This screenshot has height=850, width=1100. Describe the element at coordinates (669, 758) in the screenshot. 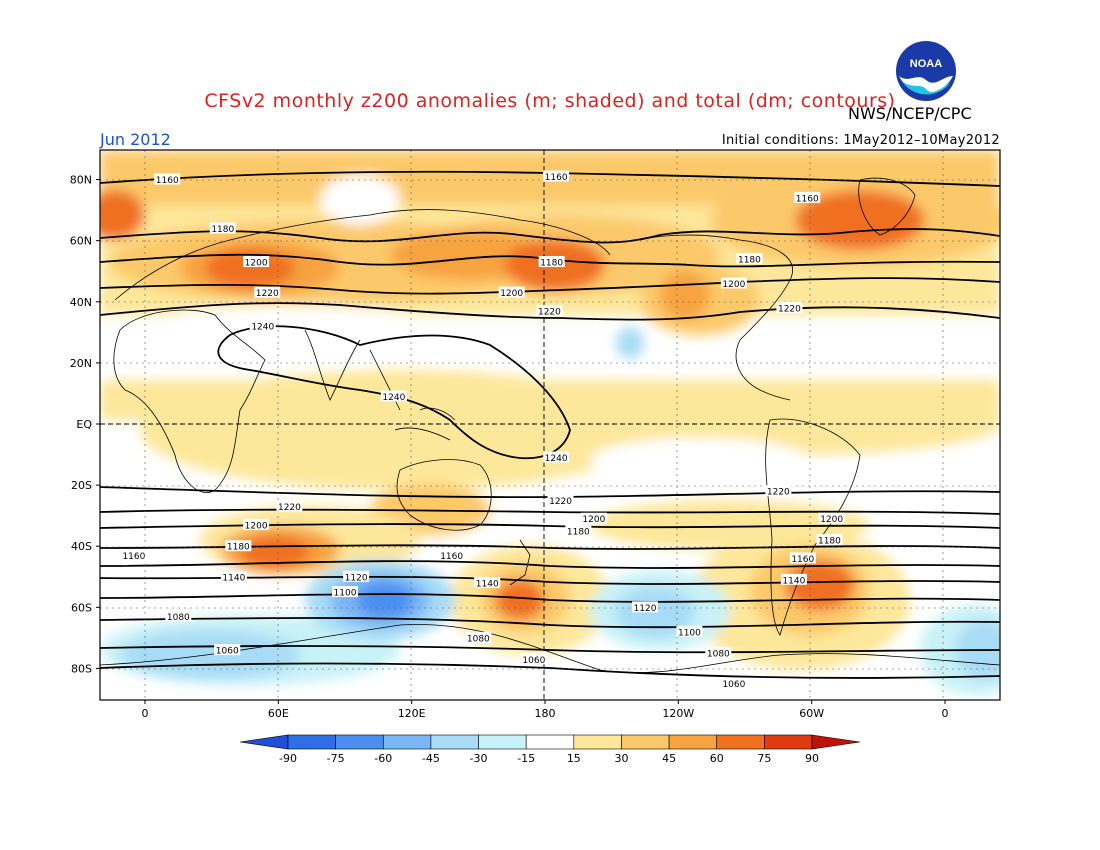

I see `colorbar-label: 45` at that location.